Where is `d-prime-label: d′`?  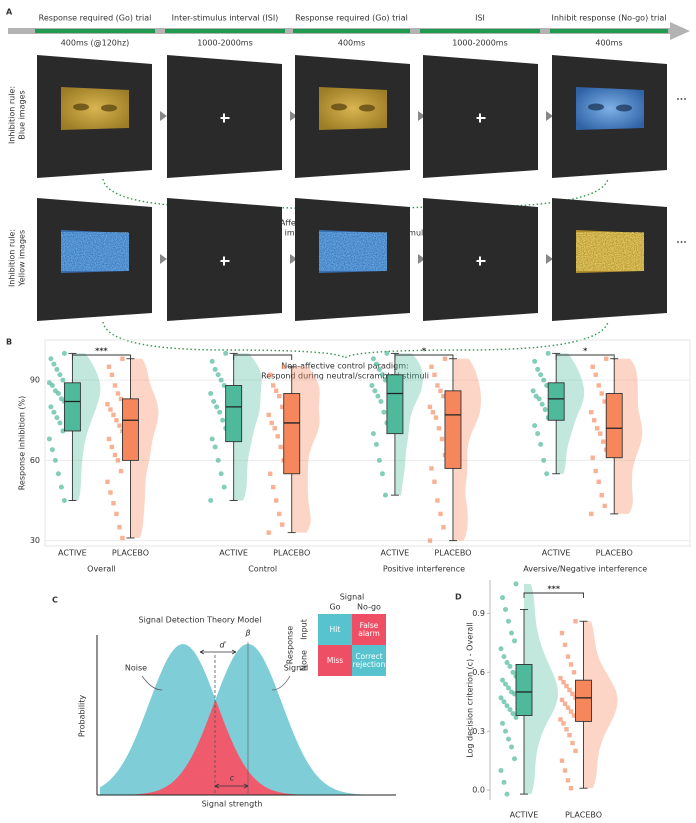 d-prime-label: d′ is located at coordinates (223, 645).